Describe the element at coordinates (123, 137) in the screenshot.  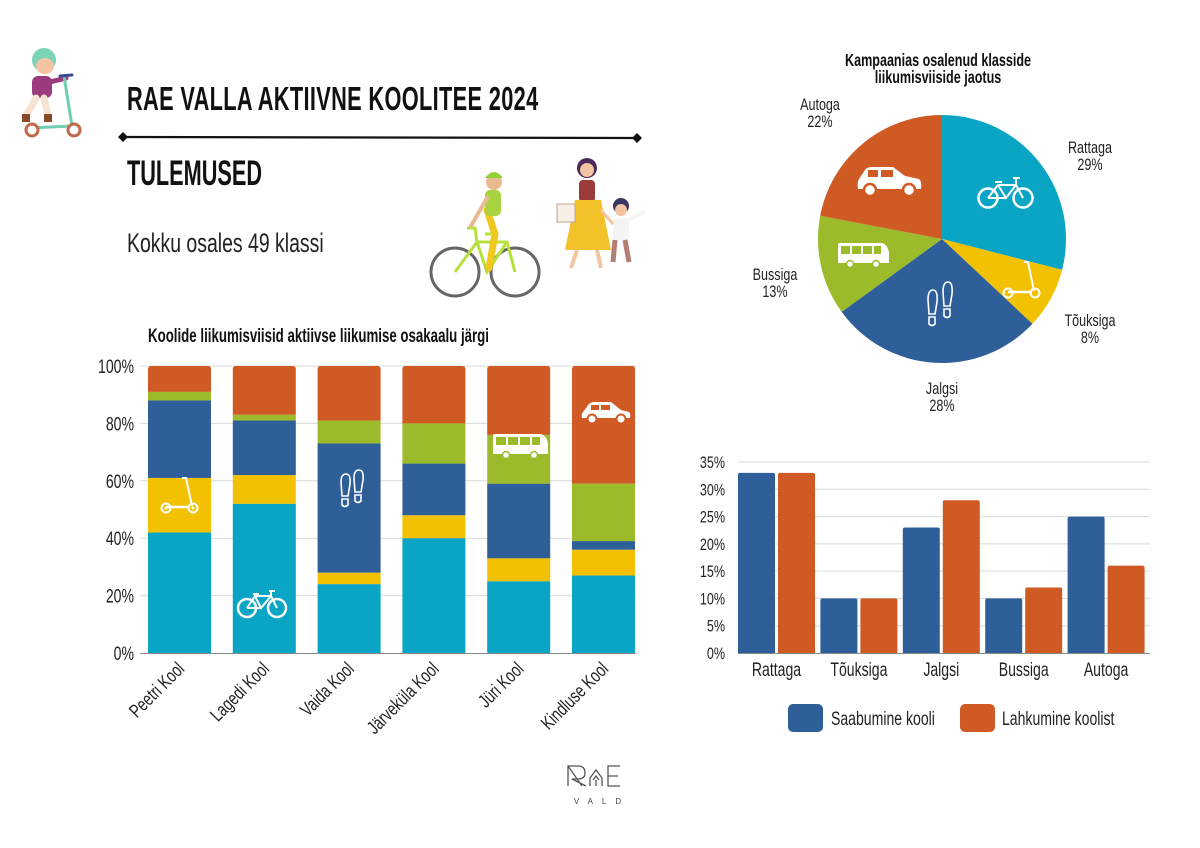
I see `divider-diamond-left` at that location.